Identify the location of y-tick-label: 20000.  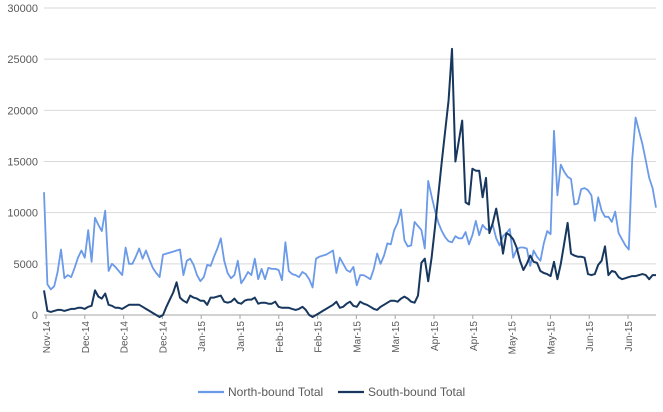
(22, 111).